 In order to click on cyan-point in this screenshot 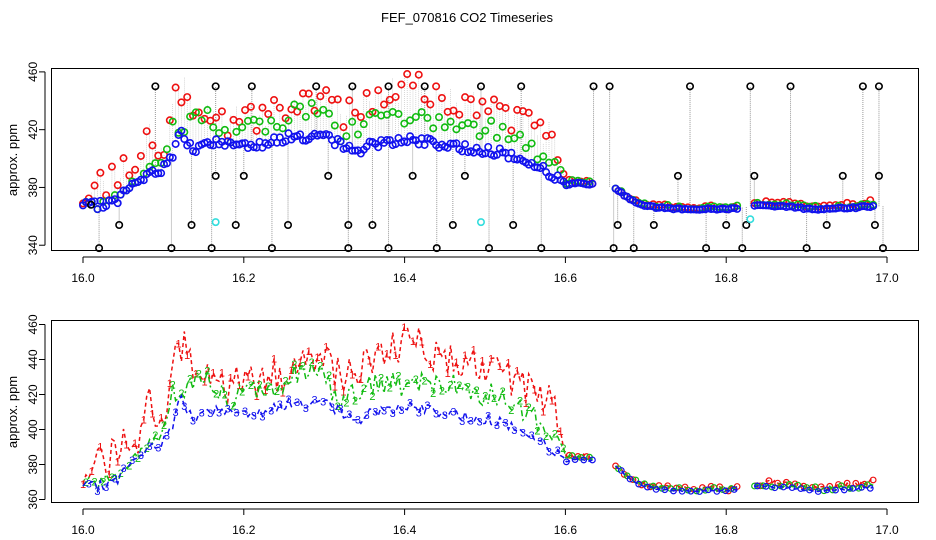, I will do `click(750, 219)`.